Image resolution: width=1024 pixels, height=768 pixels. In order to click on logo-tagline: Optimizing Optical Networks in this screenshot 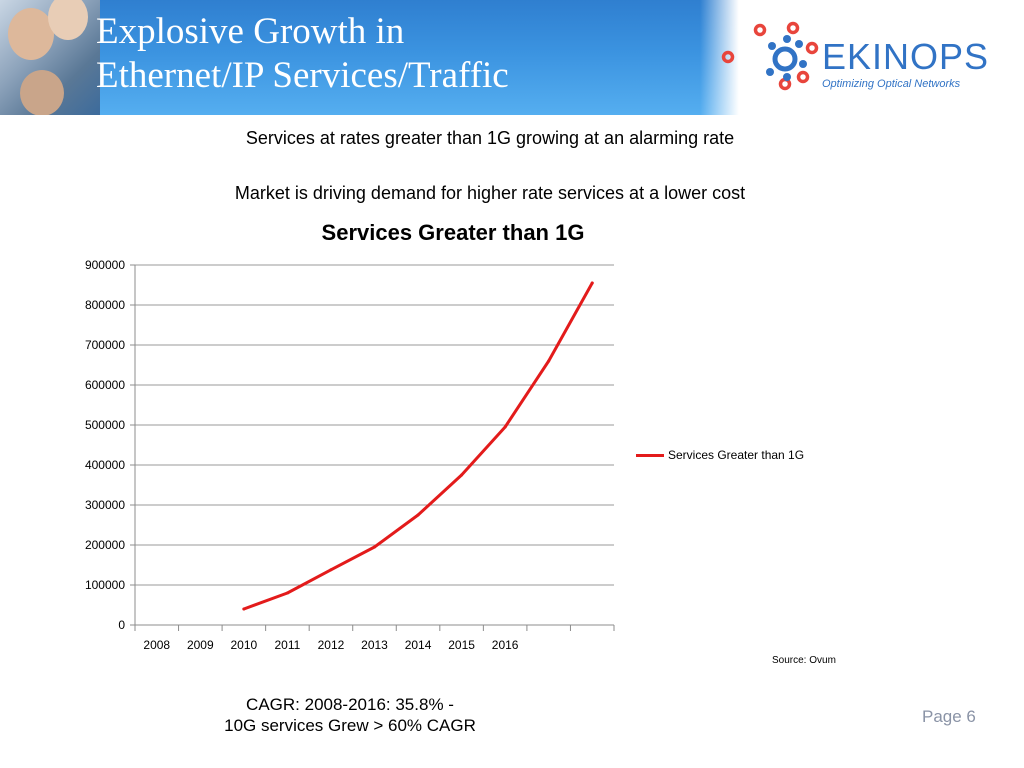, I will do `click(891, 84)`.